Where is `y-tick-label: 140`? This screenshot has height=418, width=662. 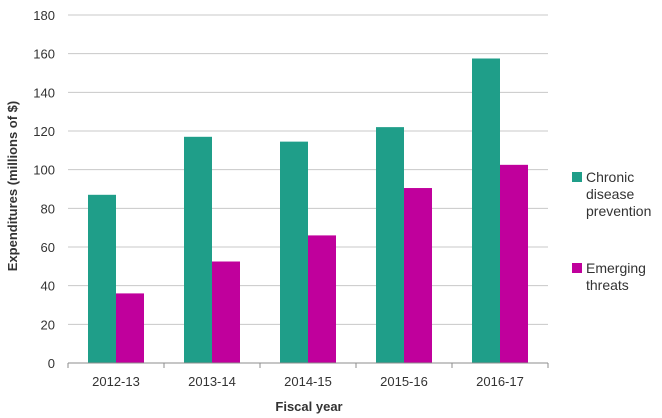 y-tick-label: 140 is located at coordinates (44, 92).